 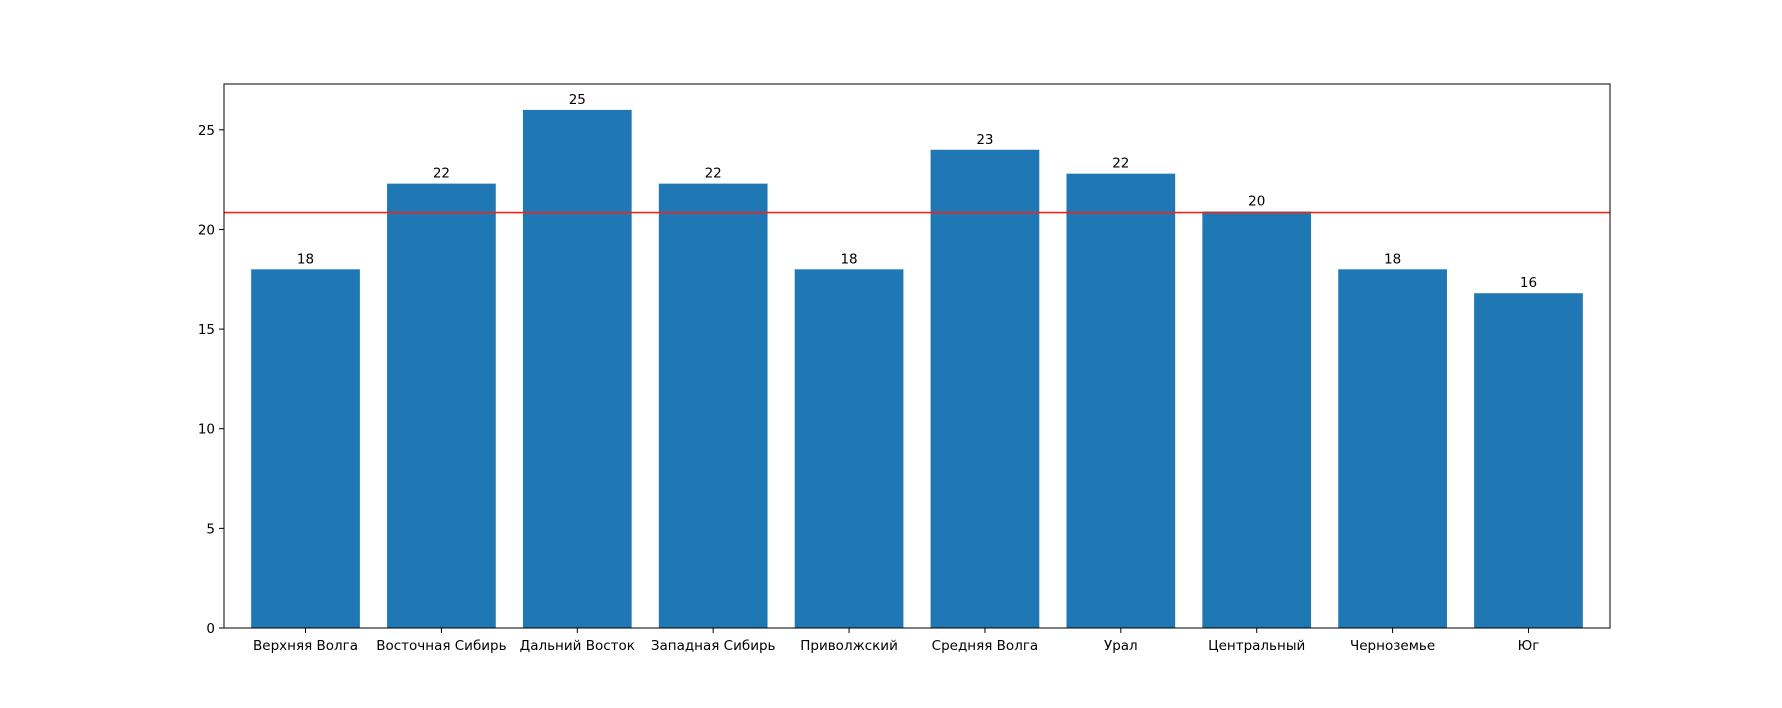 I want to click on bar-value-label: 20, so click(x=1256, y=202).